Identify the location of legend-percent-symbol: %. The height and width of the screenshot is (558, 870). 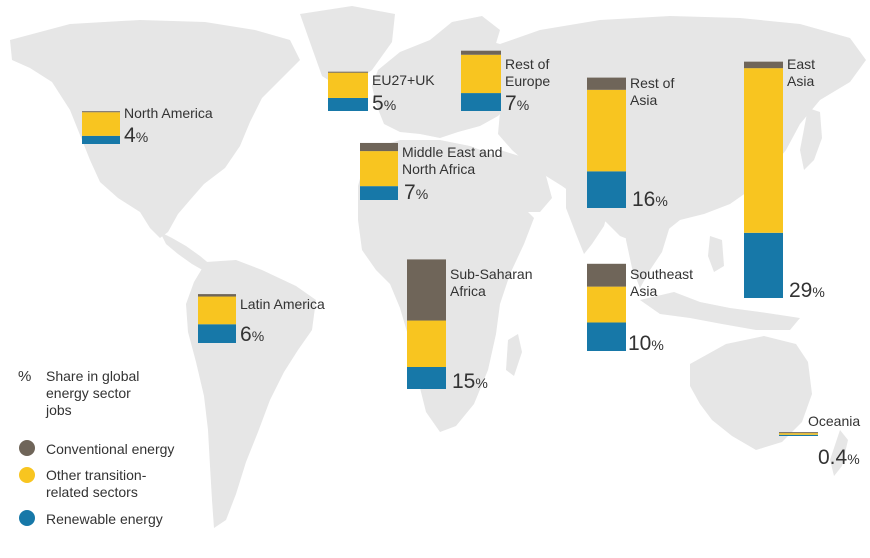
(24, 376).